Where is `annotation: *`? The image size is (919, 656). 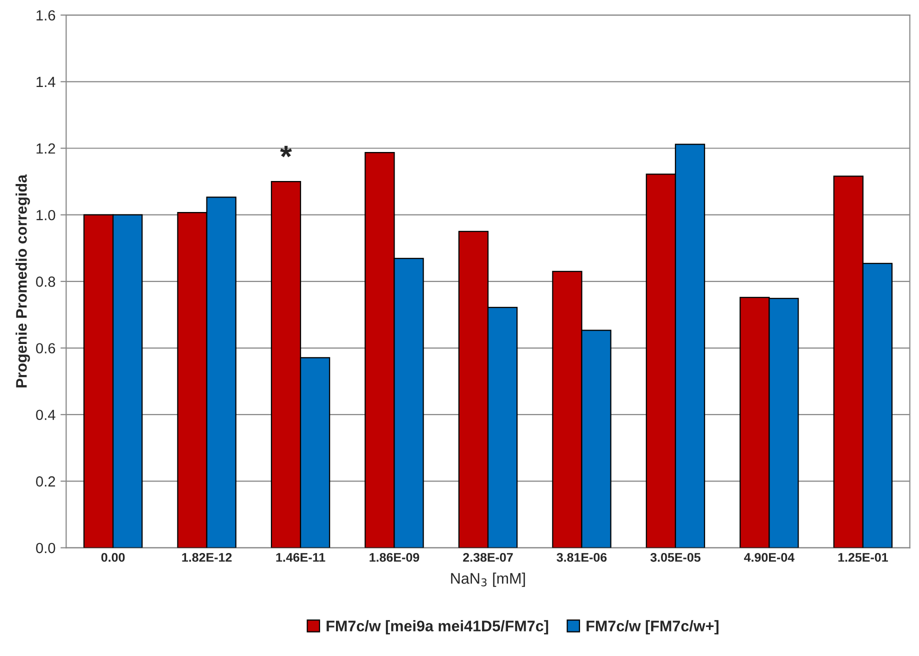 annotation: * is located at coordinates (286, 152).